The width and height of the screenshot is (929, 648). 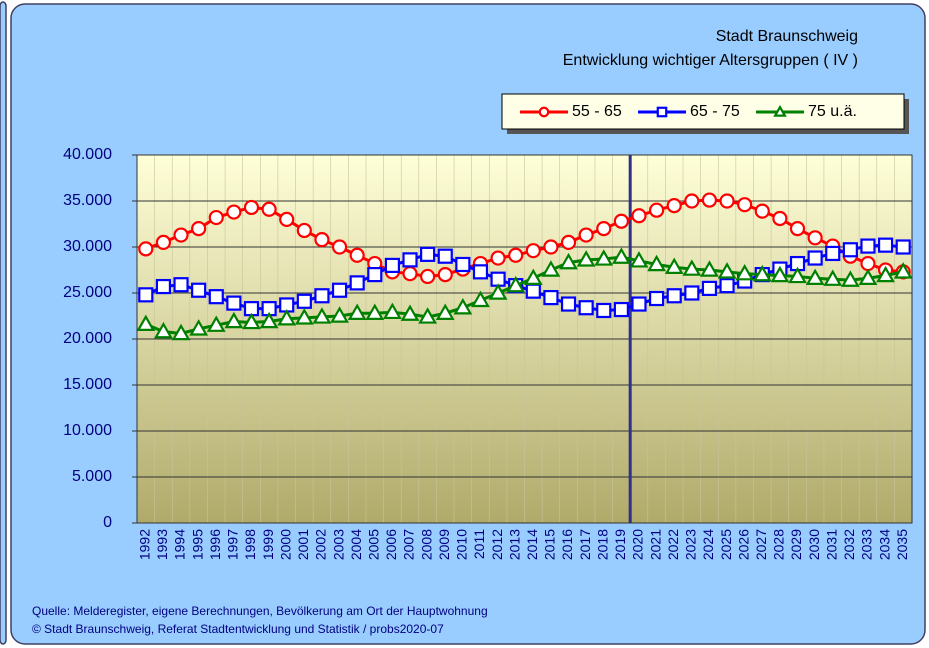 What do you see at coordinates (761, 544) in the screenshot?
I see `x-tick-label: 2027` at bounding box center [761, 544].